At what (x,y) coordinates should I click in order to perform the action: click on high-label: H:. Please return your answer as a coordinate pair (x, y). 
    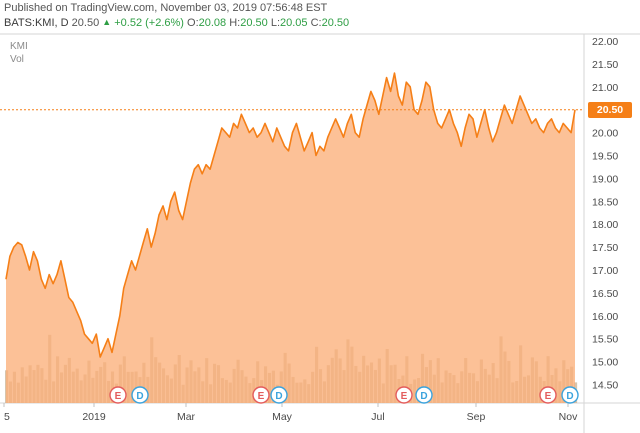
    Looking at the image, I should click on (235, 23).